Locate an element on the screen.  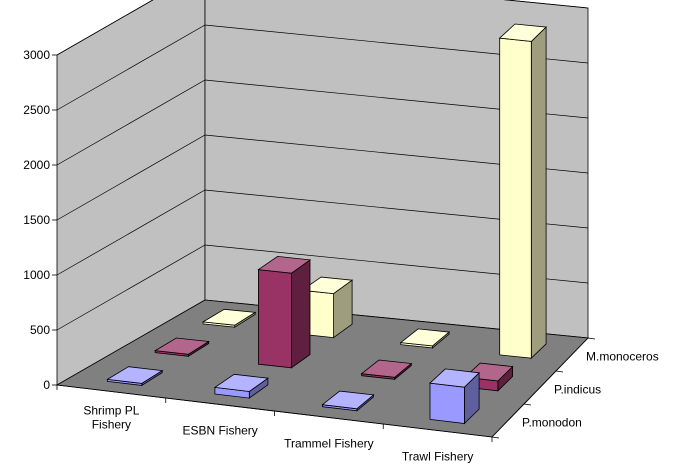
y-tick-label: 0 is located at coordinates (46, 385).